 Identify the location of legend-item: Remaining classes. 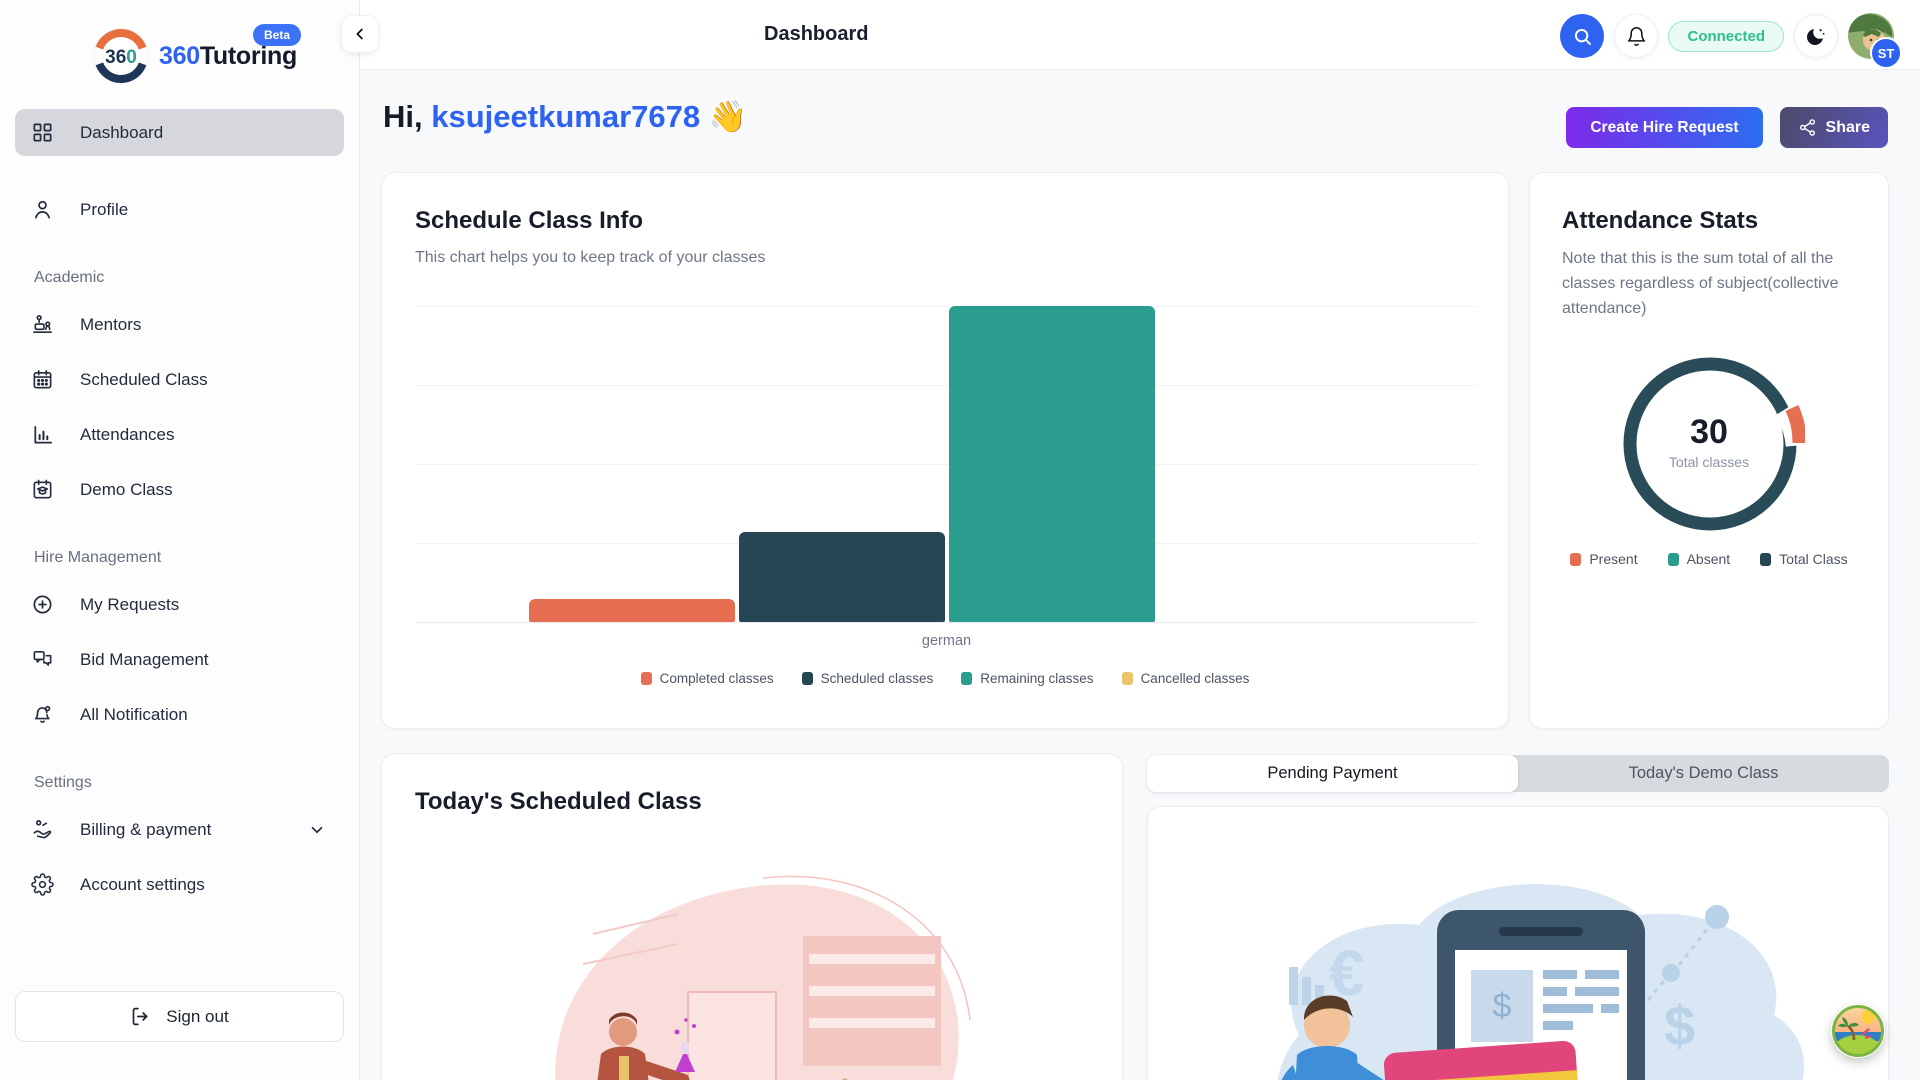
(1027, 678).